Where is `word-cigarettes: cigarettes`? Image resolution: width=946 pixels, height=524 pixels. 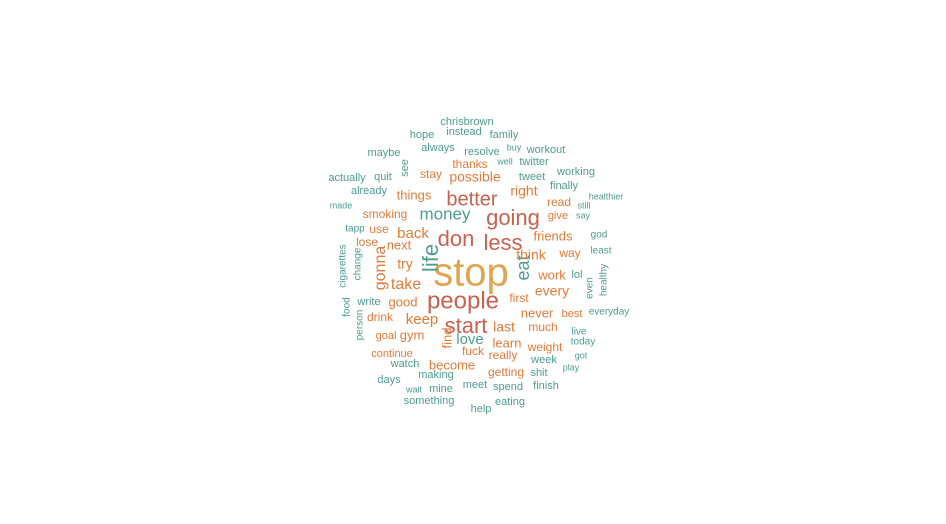 word-cigarettes: cigarettes is located at coordinates (343, 265).